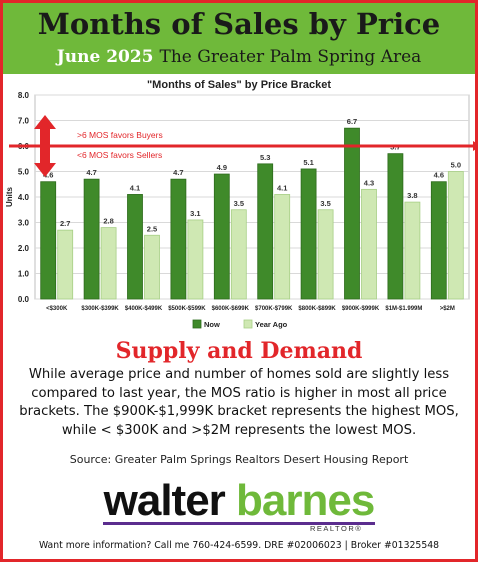  What do you see at coordinates (212, 324) in the screenshot?
I see `legend-label: Now` at bounding box center [212, 324].